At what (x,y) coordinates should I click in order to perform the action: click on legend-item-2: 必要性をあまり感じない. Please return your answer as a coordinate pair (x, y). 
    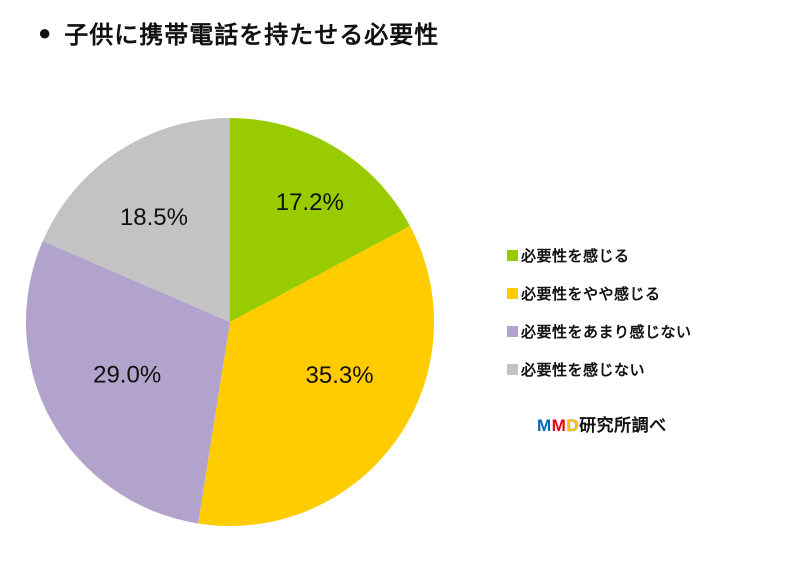
    Looking at the image, I should click on (599, 332).